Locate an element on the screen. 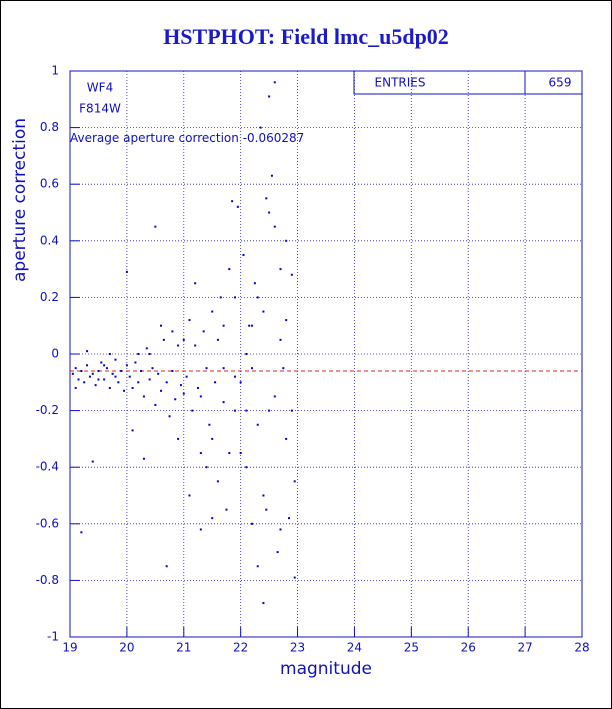 This screenshot has width=612, height=709. y-tick-label: 0.8 is located at coordinates (49, 127).